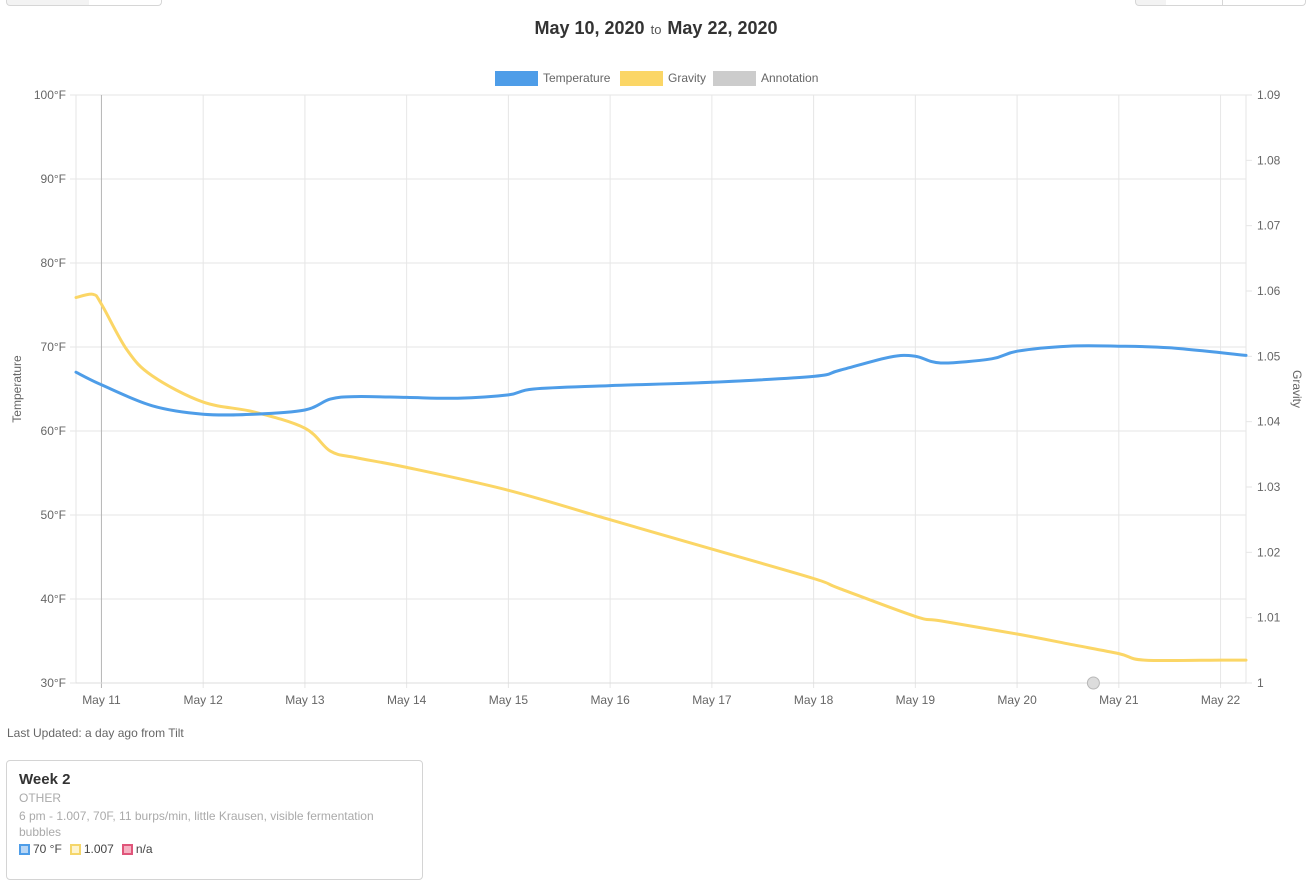  What do you see at coordinates (101, 700) in the screenshot?
I see `x-tick-label: May 11` at bounding box center [101, 700].